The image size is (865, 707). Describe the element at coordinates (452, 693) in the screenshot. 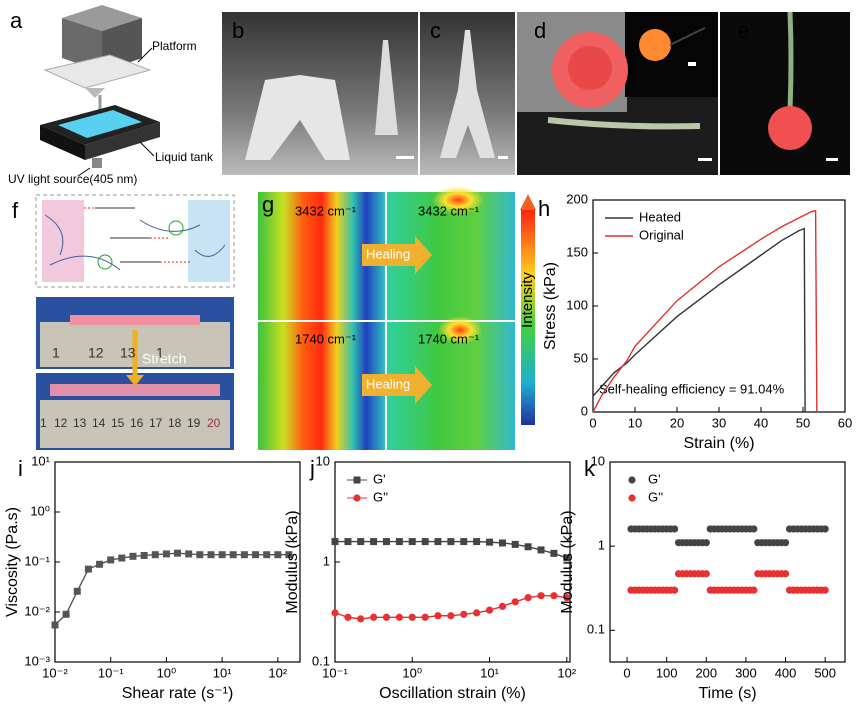

I see `x-axis-label: Oscillation strain (%)` at that location.